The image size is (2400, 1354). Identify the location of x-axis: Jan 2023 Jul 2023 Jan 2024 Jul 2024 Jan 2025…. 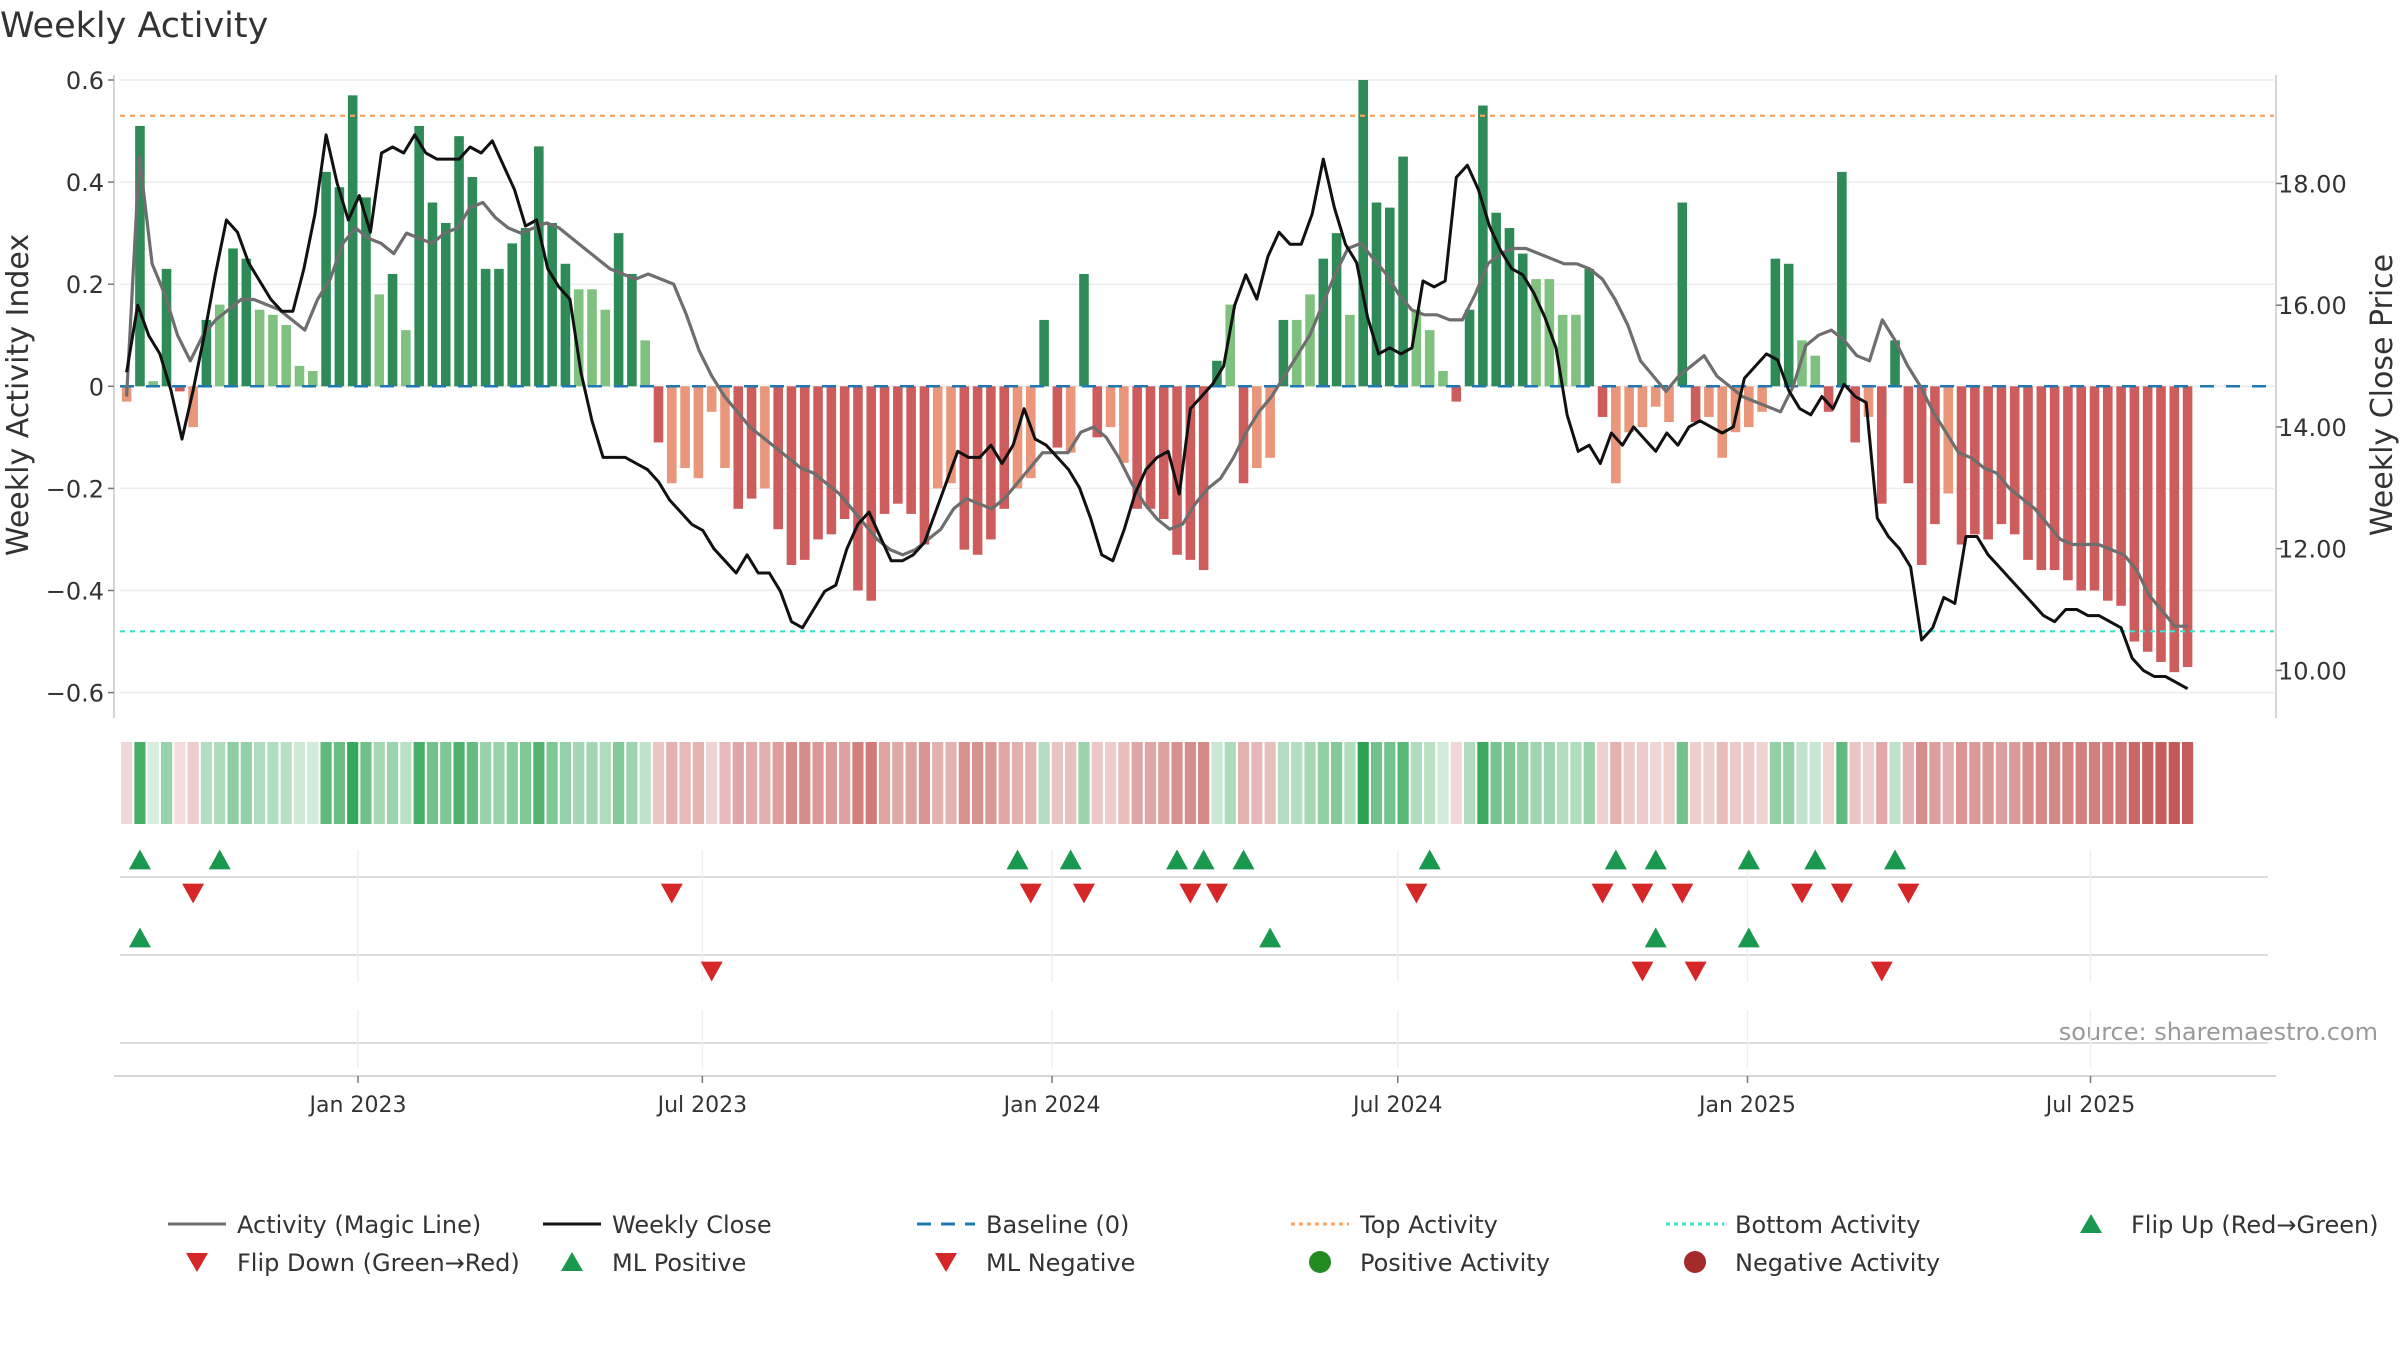
(1195, 1096).